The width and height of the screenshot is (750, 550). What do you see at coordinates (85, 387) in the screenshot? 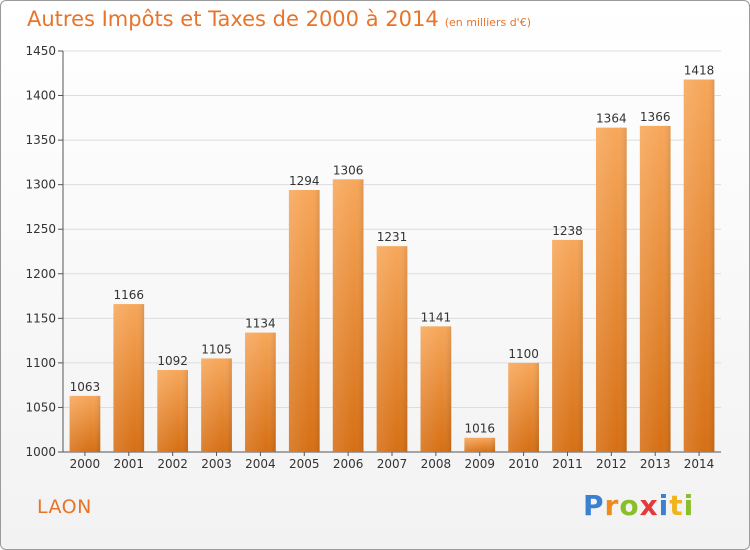
I see `data-label: 1063` at bounding box center [85, 387].